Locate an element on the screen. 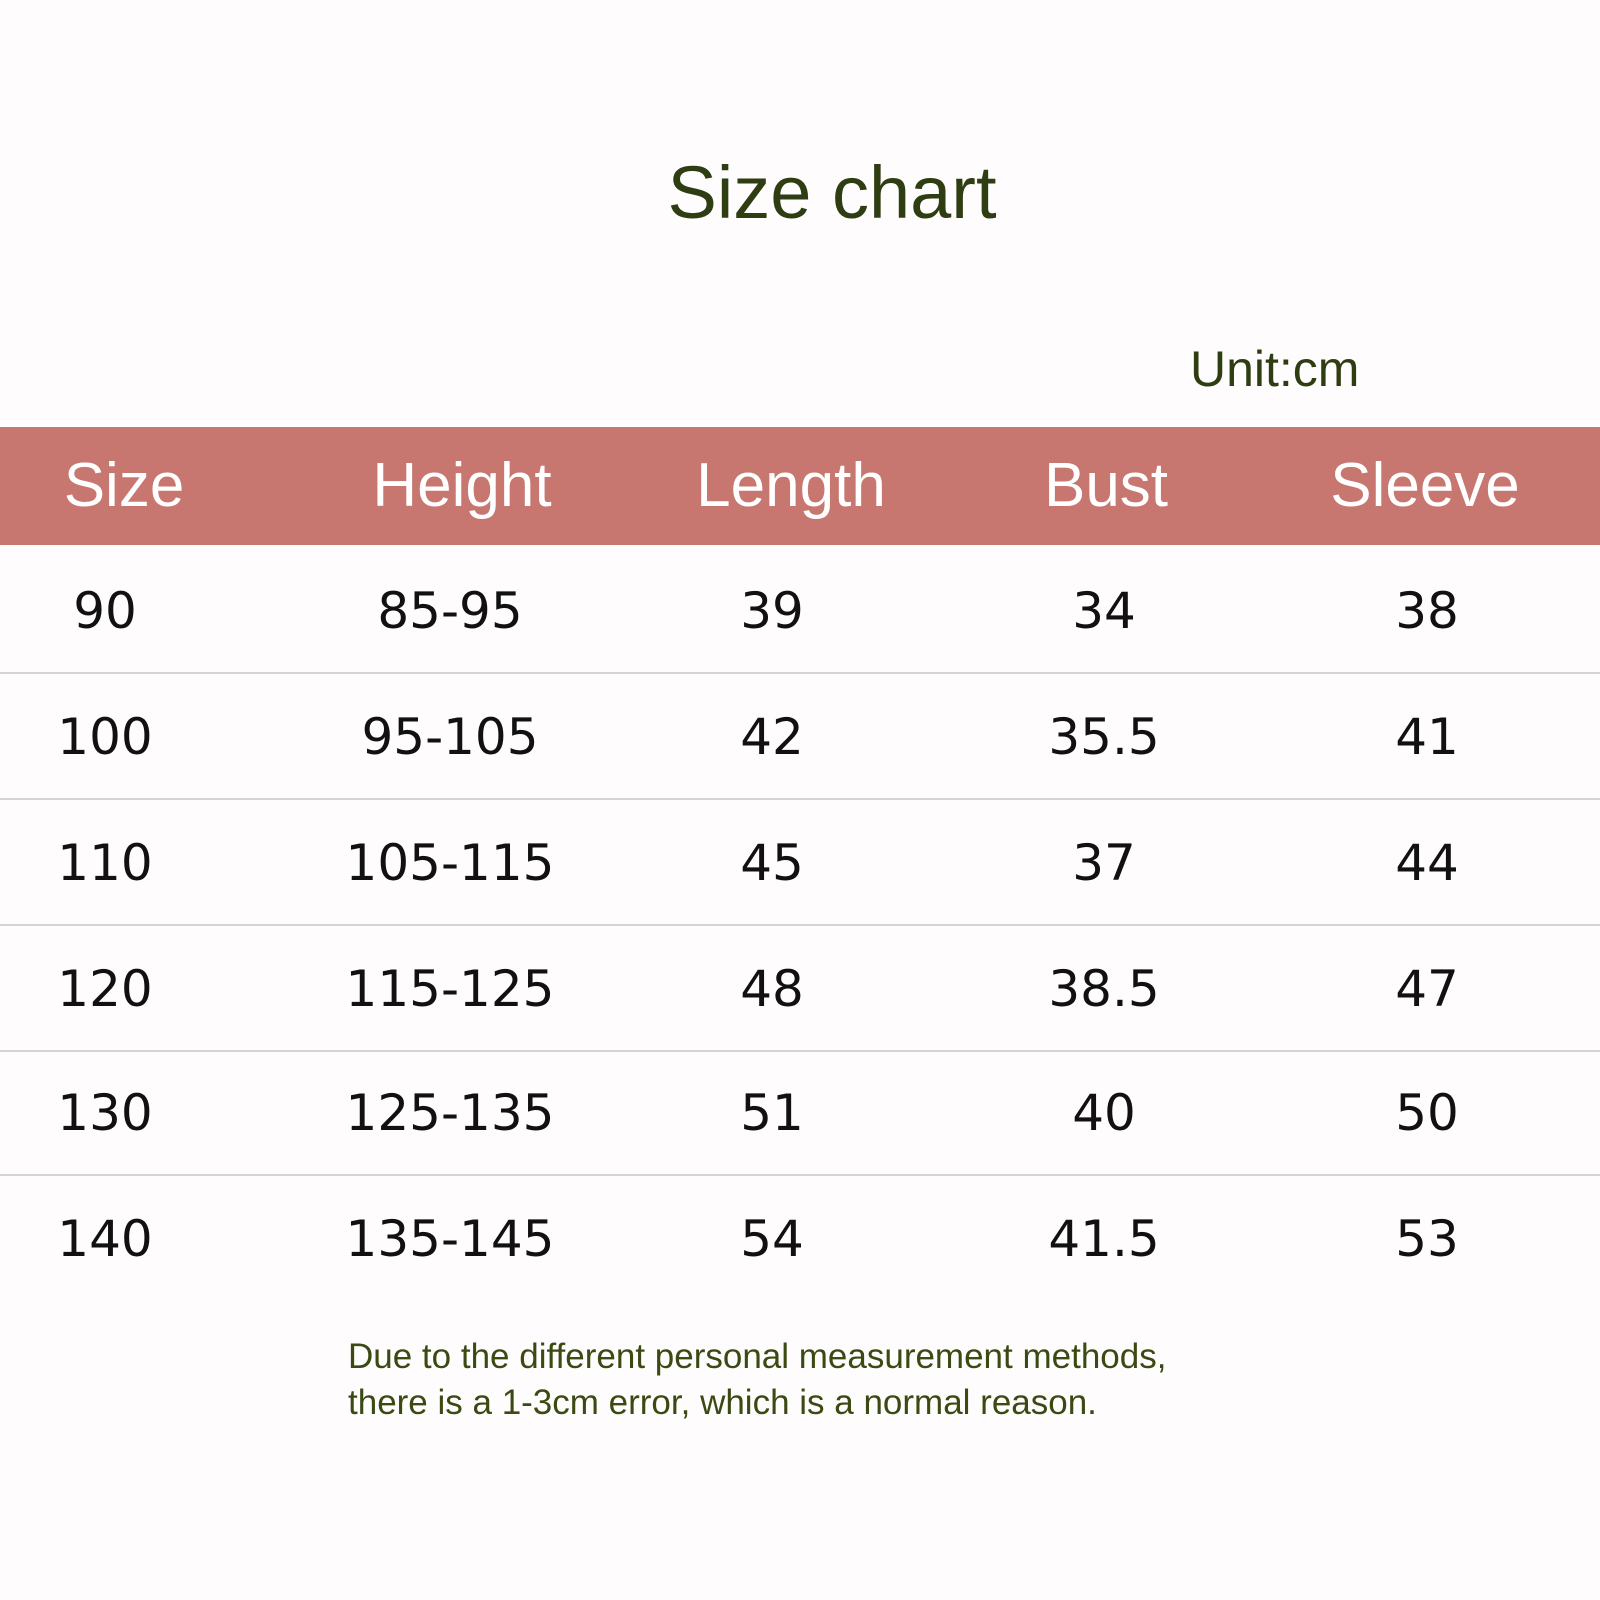  cell-size: 110 is located at coordinates (105, 863).